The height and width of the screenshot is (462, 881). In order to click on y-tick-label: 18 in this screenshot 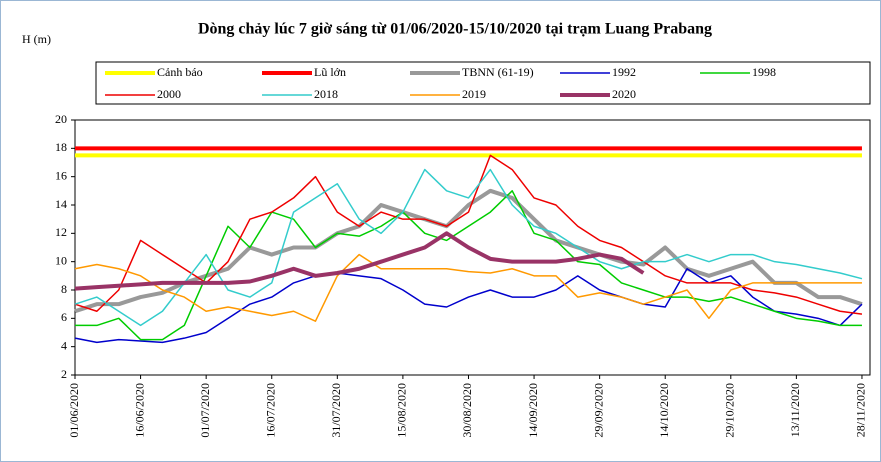, I will do `click(61, 147)`.